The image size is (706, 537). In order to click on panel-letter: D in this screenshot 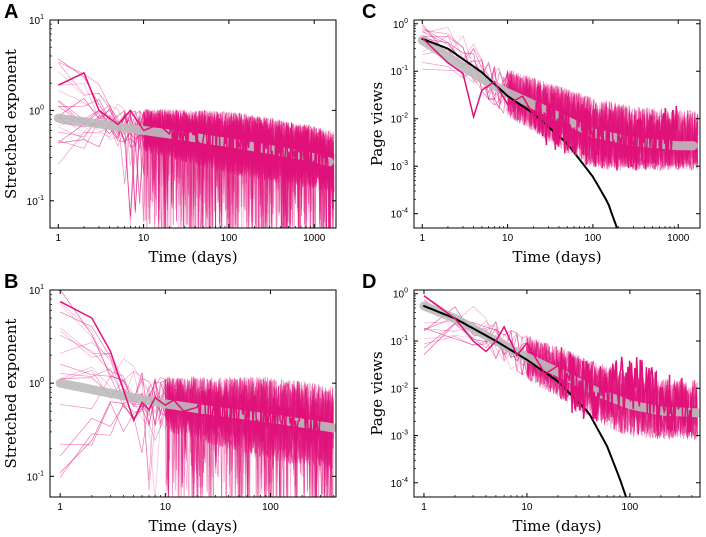, I will do `click(369, 282)`.